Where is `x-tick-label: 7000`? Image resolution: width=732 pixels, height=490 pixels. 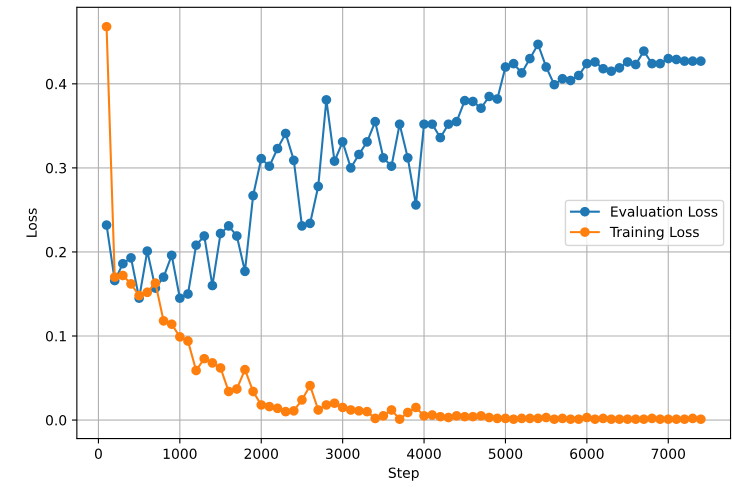 x-tick-label: 7000 is located at coordinates (669, 454).